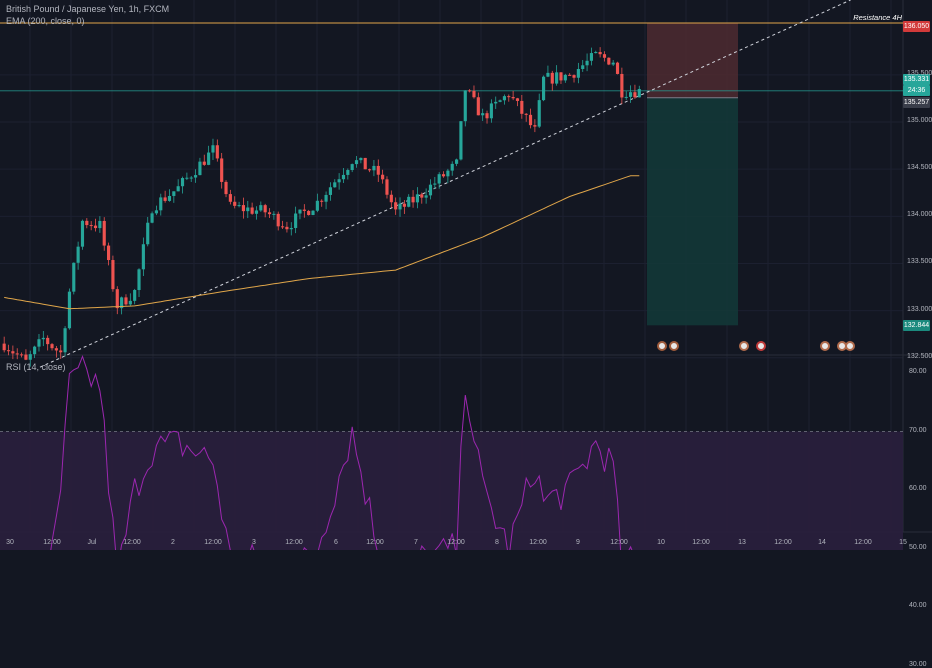 This screenshot has width=932, height=668. I want to click on rsi-axis-tick: 50.00, so click(918, 547).